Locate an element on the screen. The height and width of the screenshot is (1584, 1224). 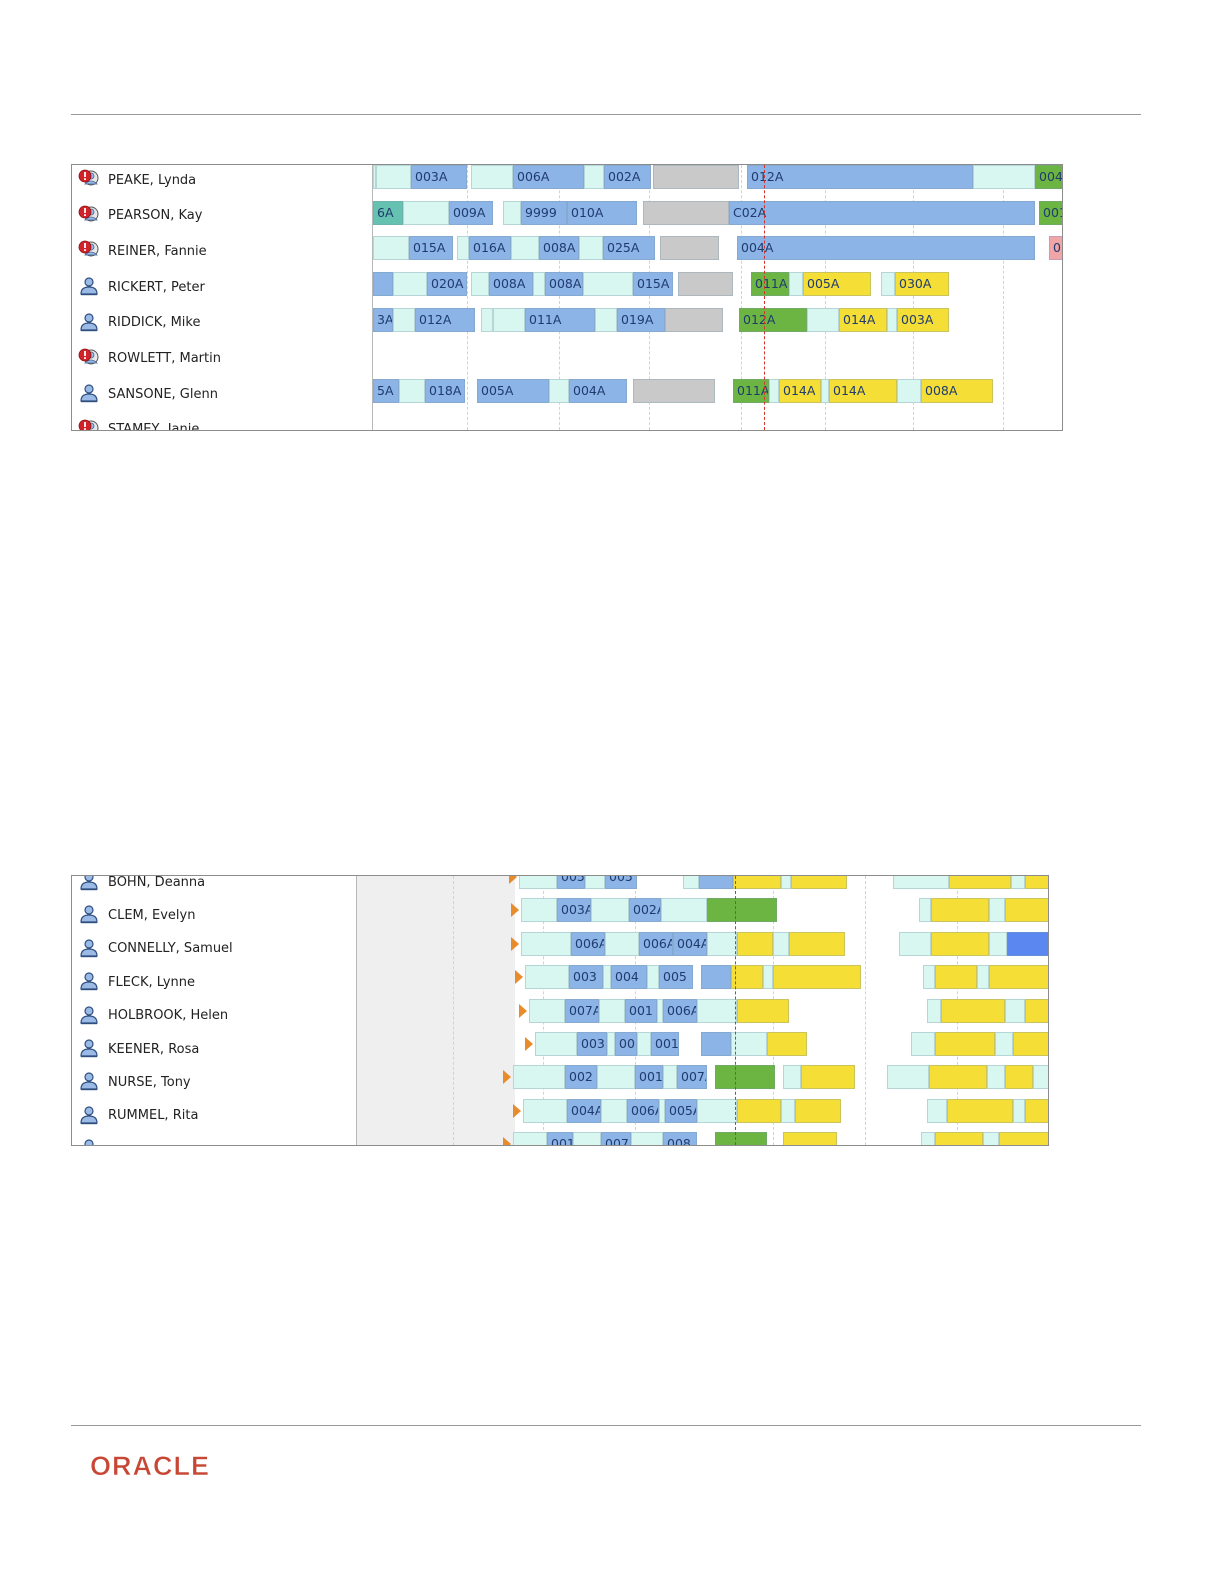
activity-bar: 5A is located at coordinates (386, 391).